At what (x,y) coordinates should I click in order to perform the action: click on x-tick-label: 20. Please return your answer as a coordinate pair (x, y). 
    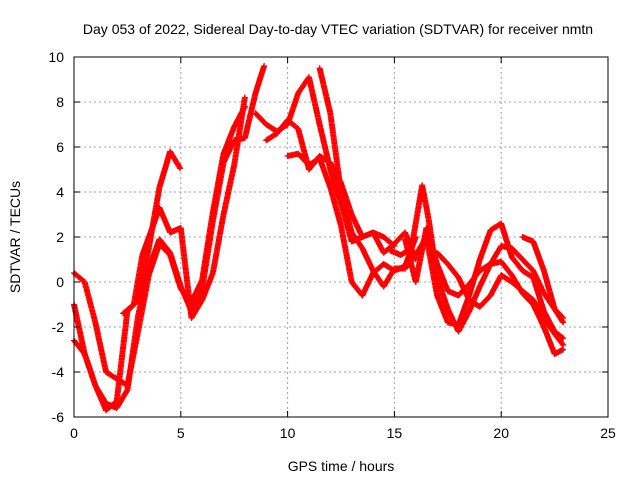
    Looking at the image, I should click on (501, 433).